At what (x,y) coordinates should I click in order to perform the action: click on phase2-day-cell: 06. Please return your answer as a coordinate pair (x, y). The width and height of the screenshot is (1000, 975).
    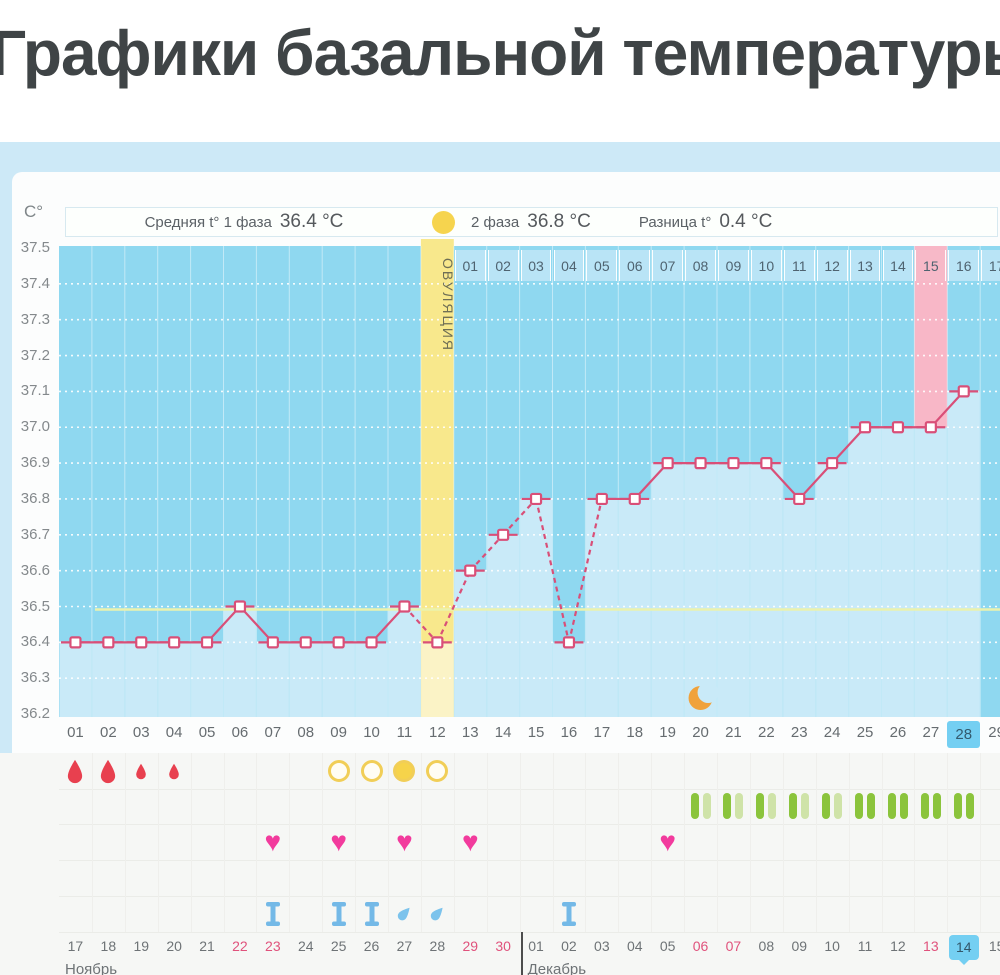
    Looking at the image, I should click on (635, 265).